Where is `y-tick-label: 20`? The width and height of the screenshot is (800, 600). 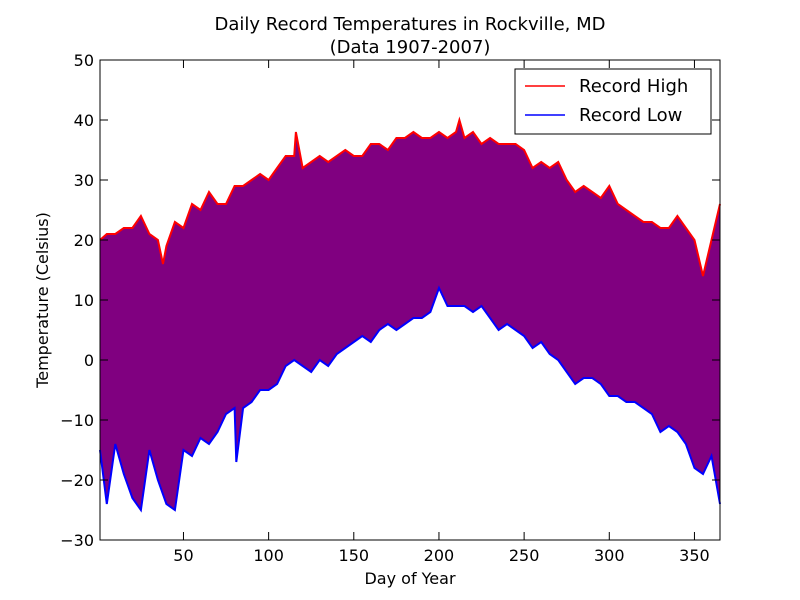 y-tick-label: 20 is located at coordinates (84, 240).